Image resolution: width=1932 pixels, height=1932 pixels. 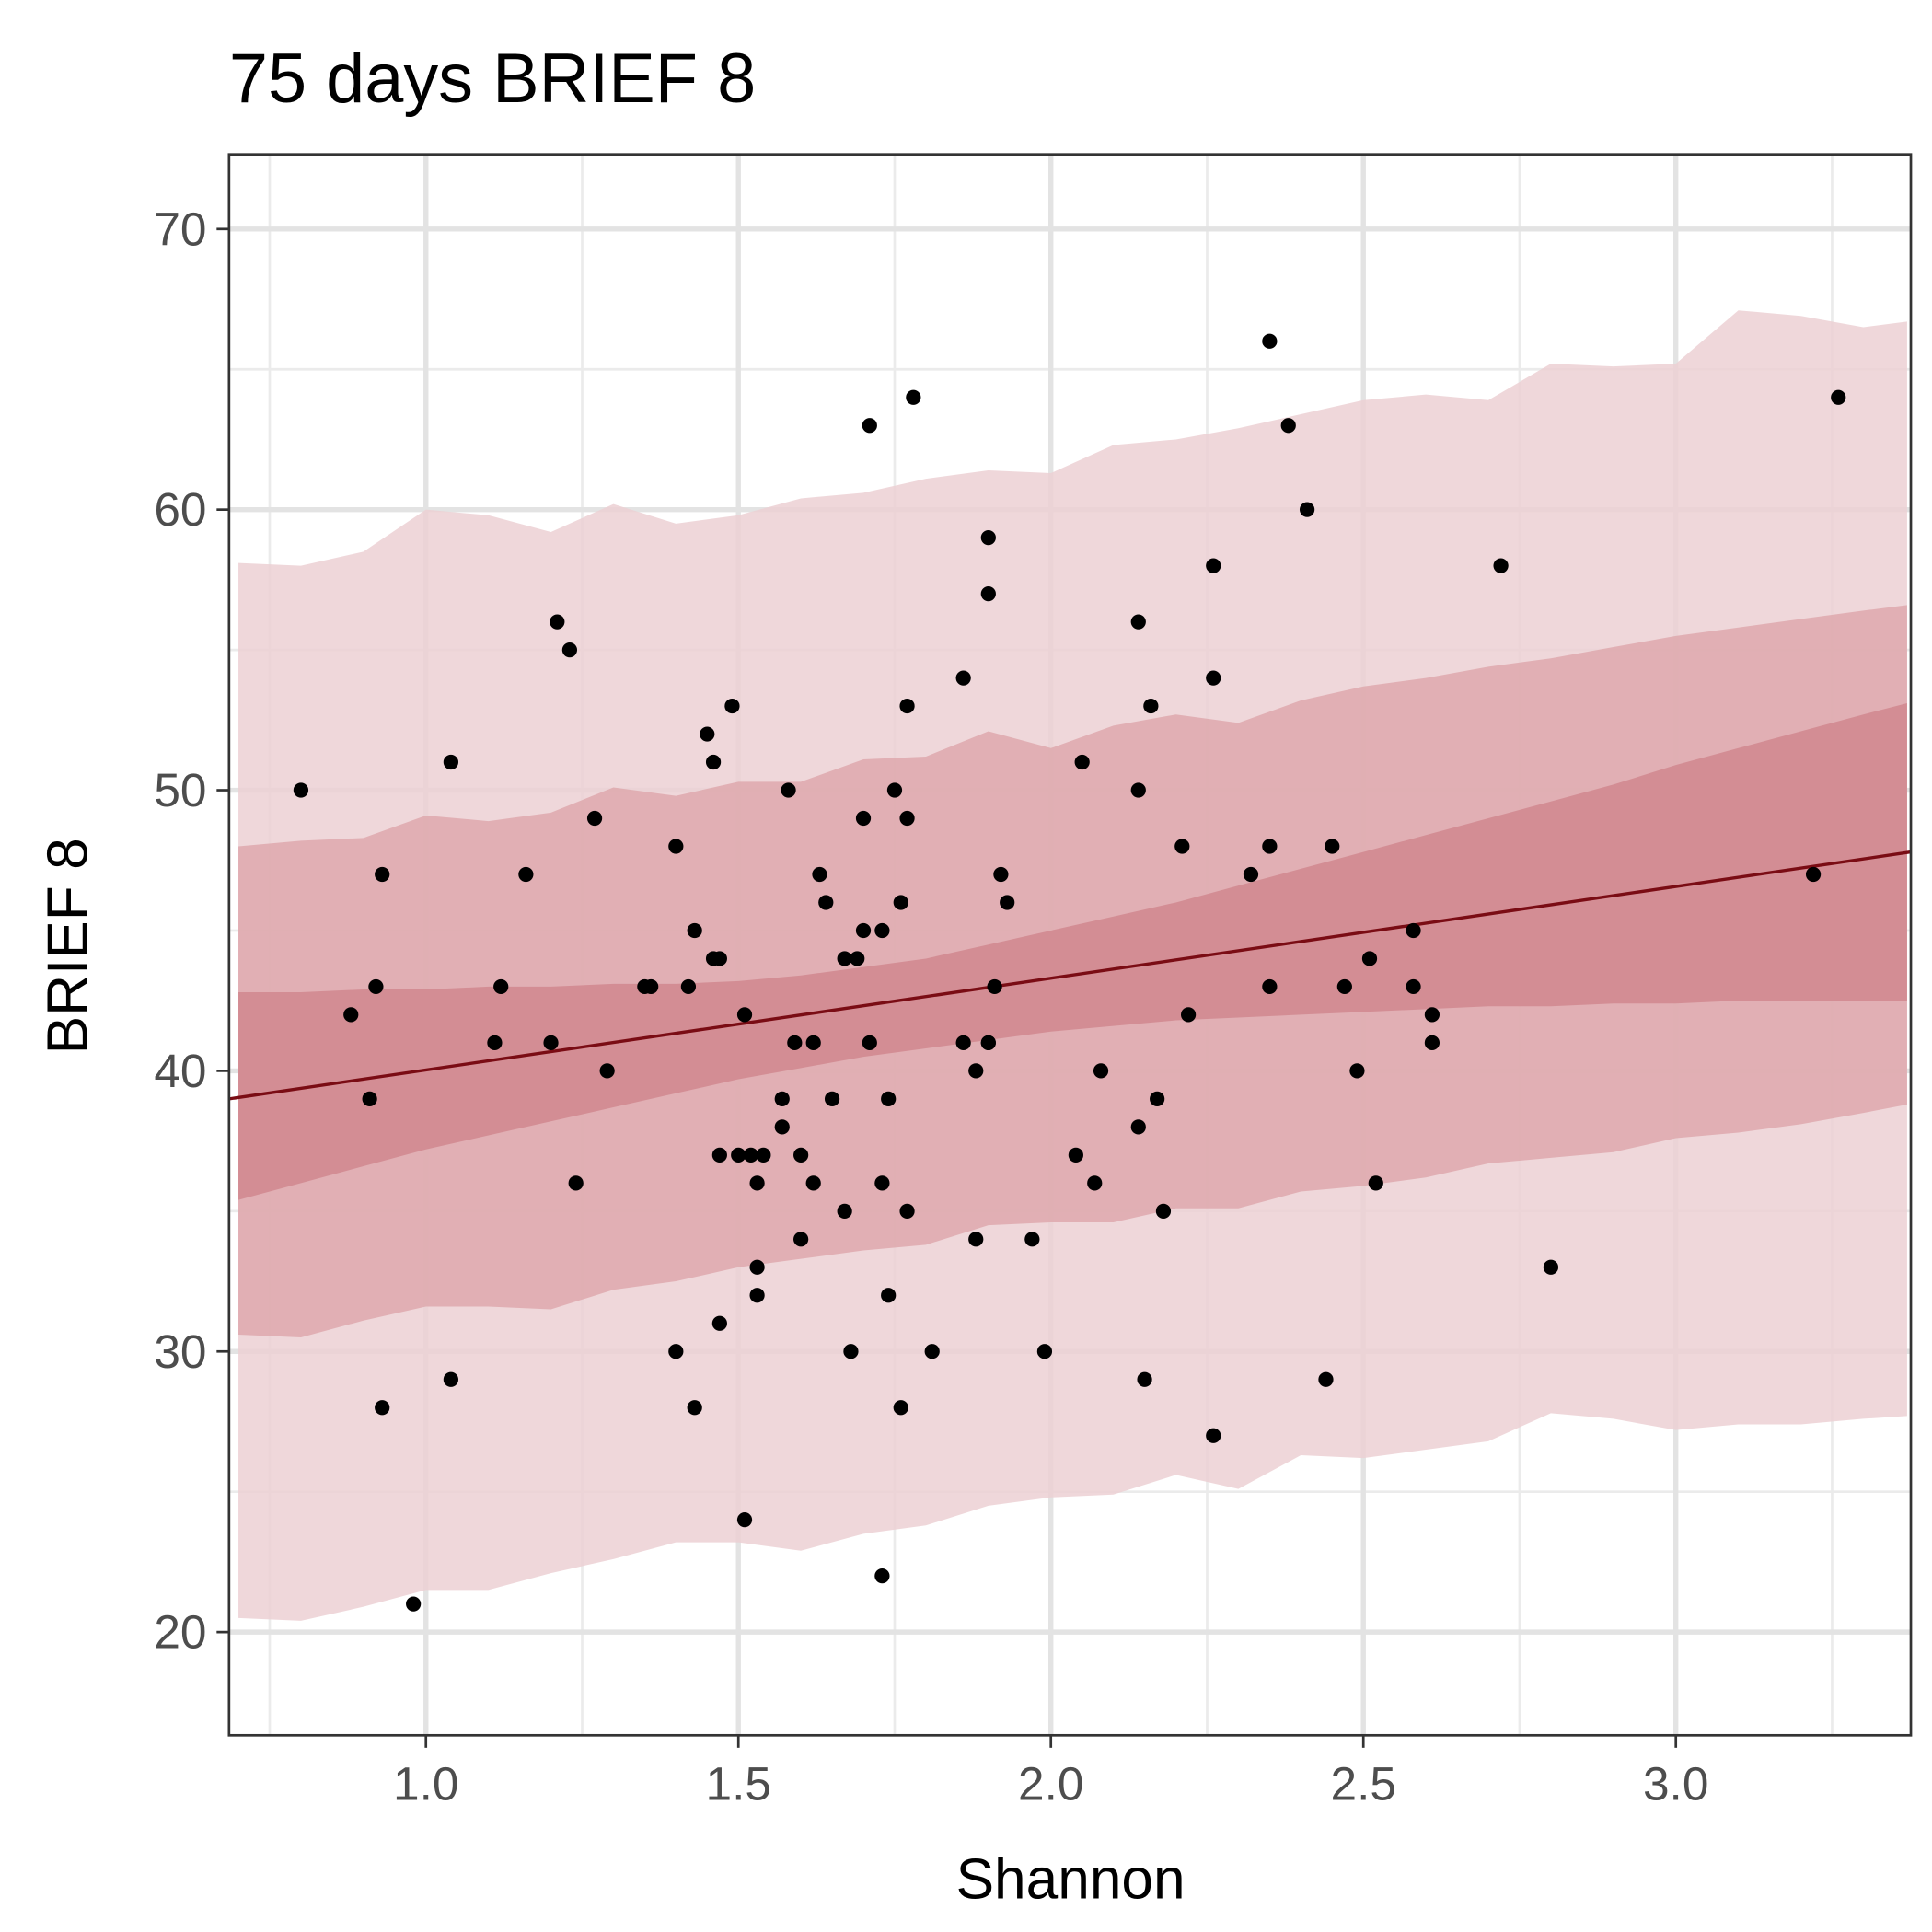 I want to click on y-axis-title: BRIEF 8, so click(x=69, y=946).